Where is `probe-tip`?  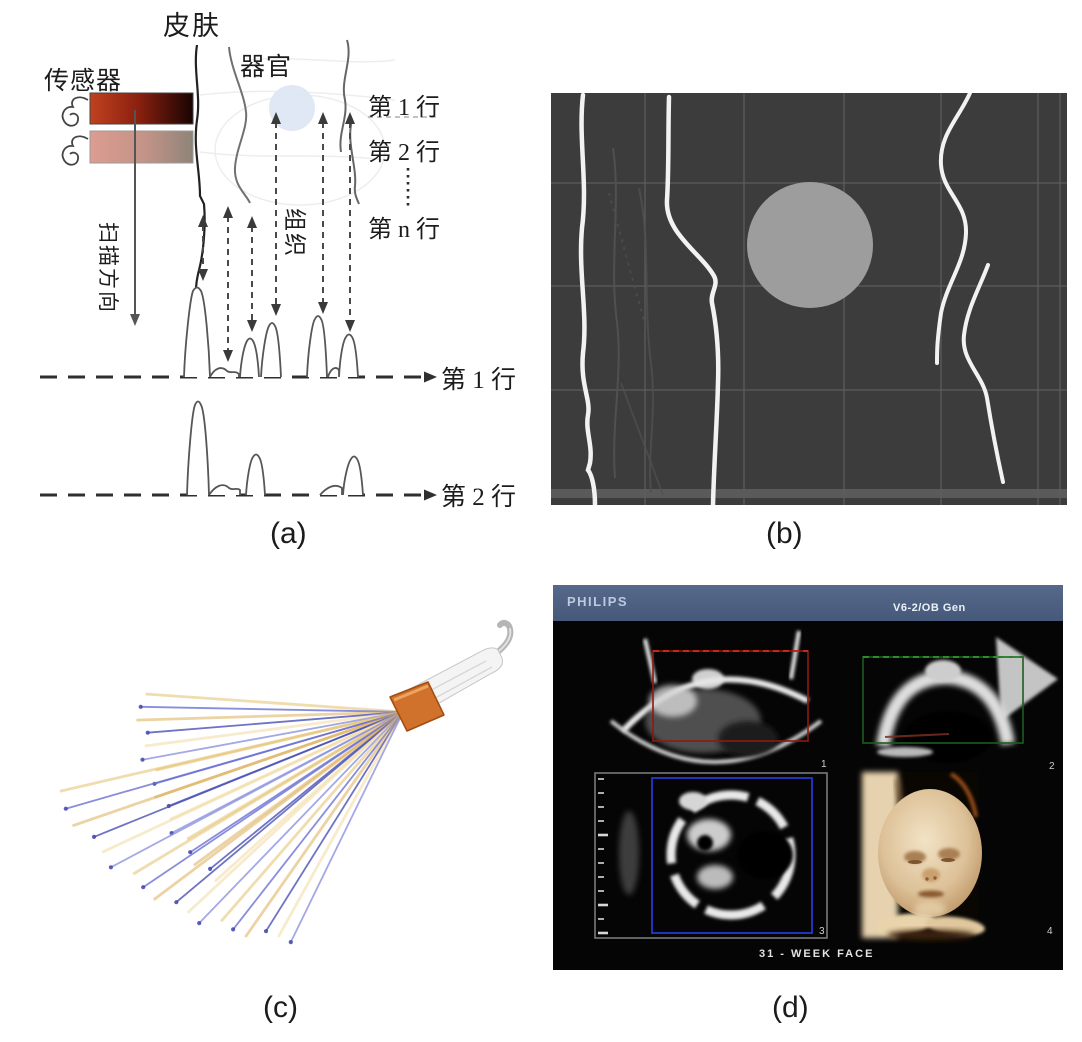 probe-tip is located at coordinates (417, 706).